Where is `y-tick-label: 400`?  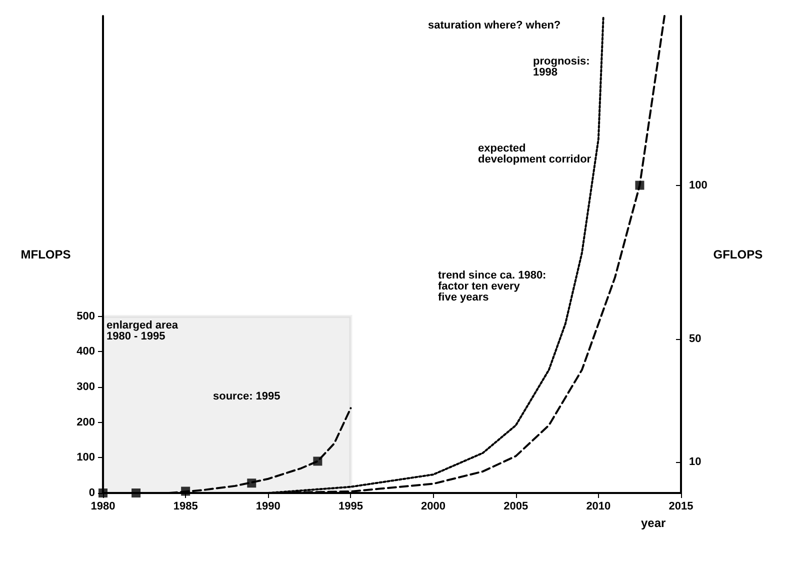
y-tick-label: 400 is located at coordinates (85, 352).